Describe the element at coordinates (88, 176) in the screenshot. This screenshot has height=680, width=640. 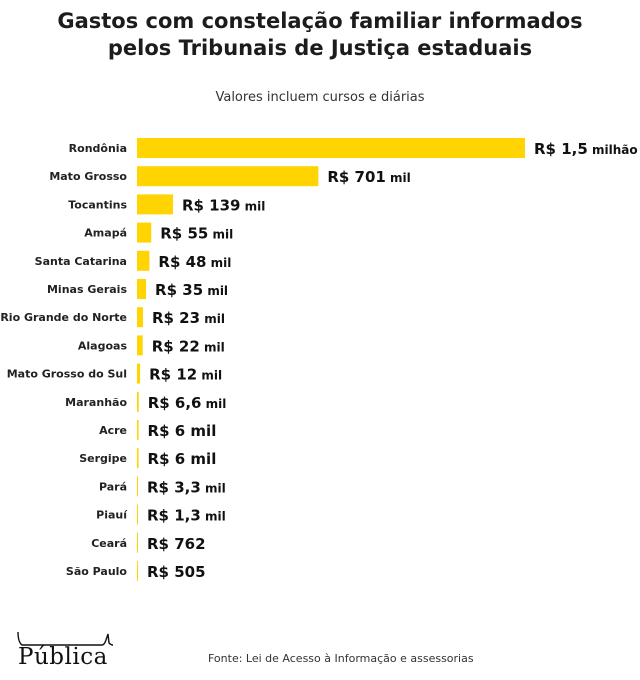
I see `category-label: Mato Grosso` at that location.